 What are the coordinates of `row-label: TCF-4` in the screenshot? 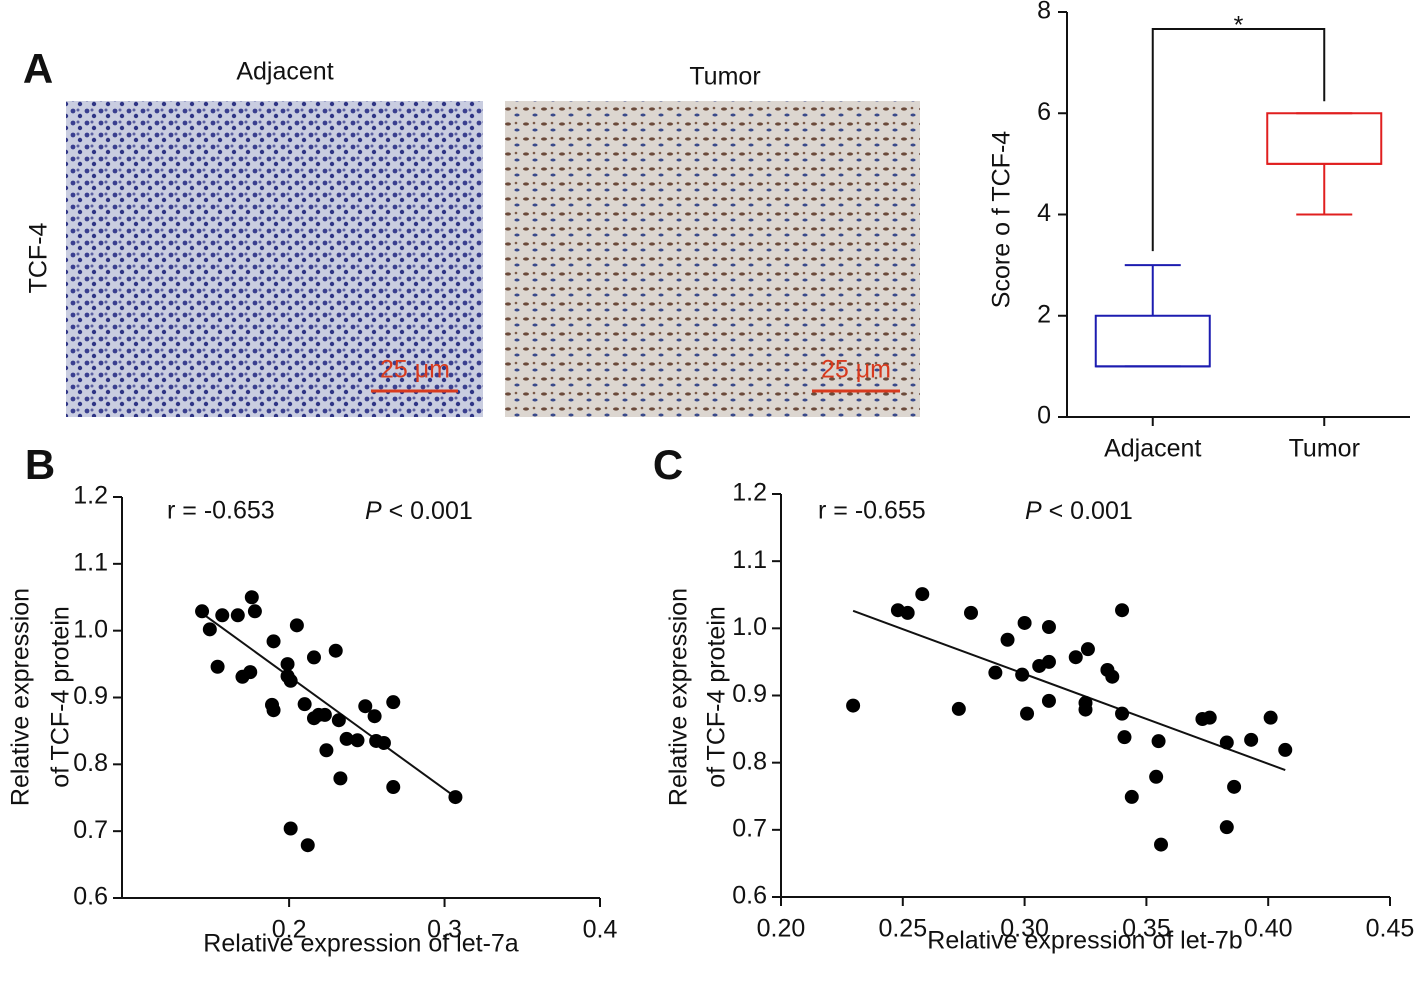 It's located at (39, 257).